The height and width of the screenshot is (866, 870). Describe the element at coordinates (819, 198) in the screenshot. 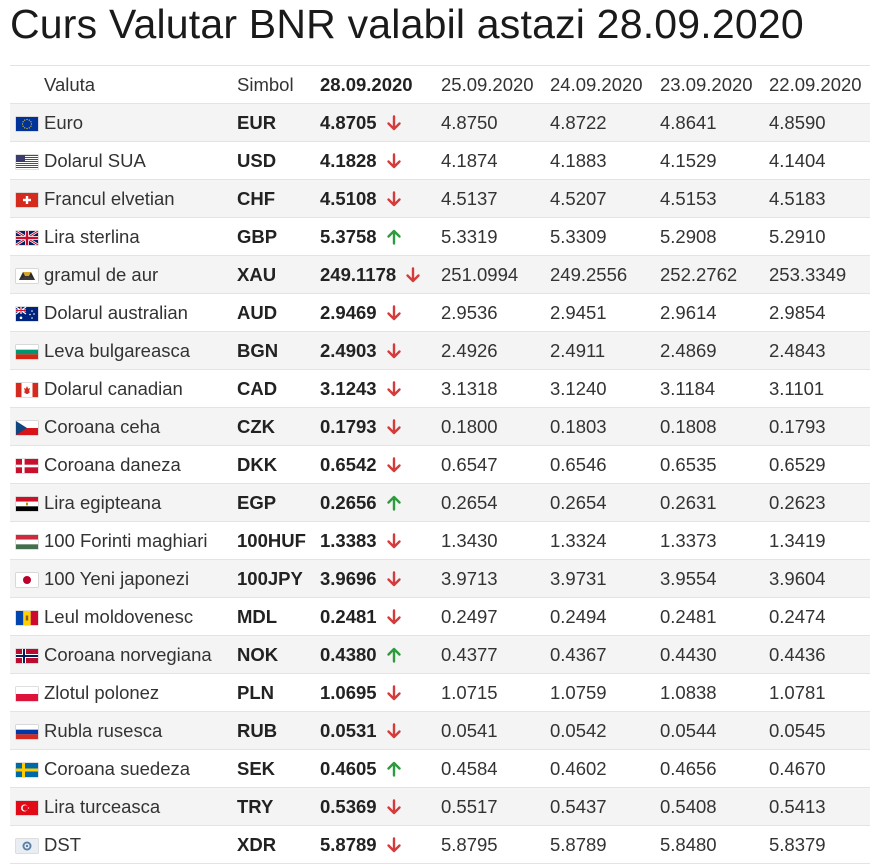

I see `historical-rate: 4.5183` at that location.